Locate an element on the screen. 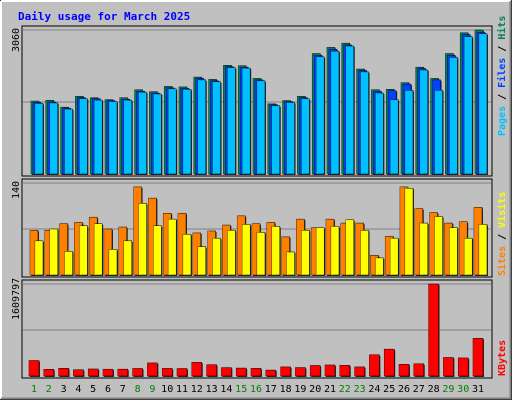 The image size is (512, 405). legend-middle: Sites / Visits is located at coordinates (502, 234).